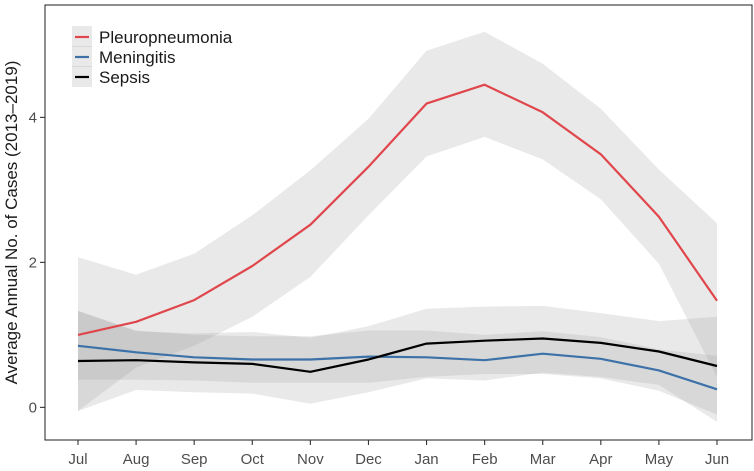  Describe the element at coordinates (33, 117) in the screenshot. I see `y-tick-label: 4` at that location.